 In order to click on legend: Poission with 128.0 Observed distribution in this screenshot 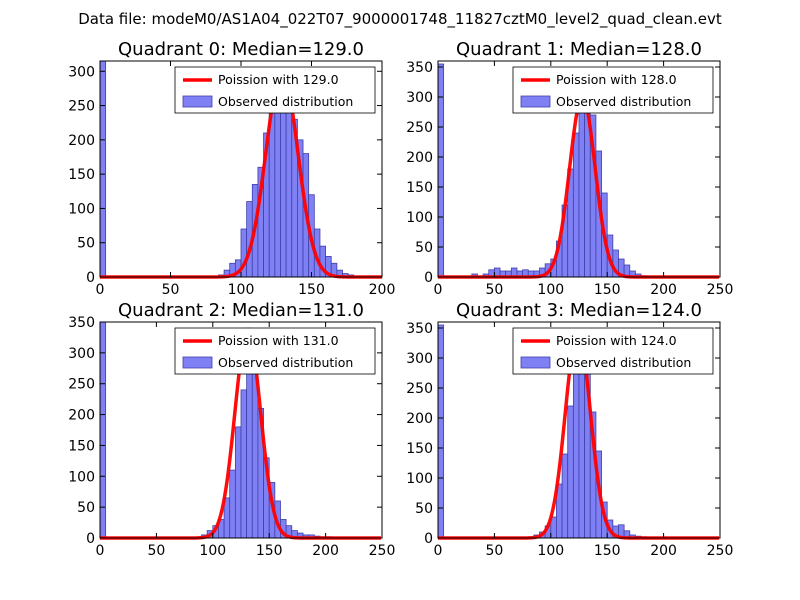, I will do `click(613, 90)`.